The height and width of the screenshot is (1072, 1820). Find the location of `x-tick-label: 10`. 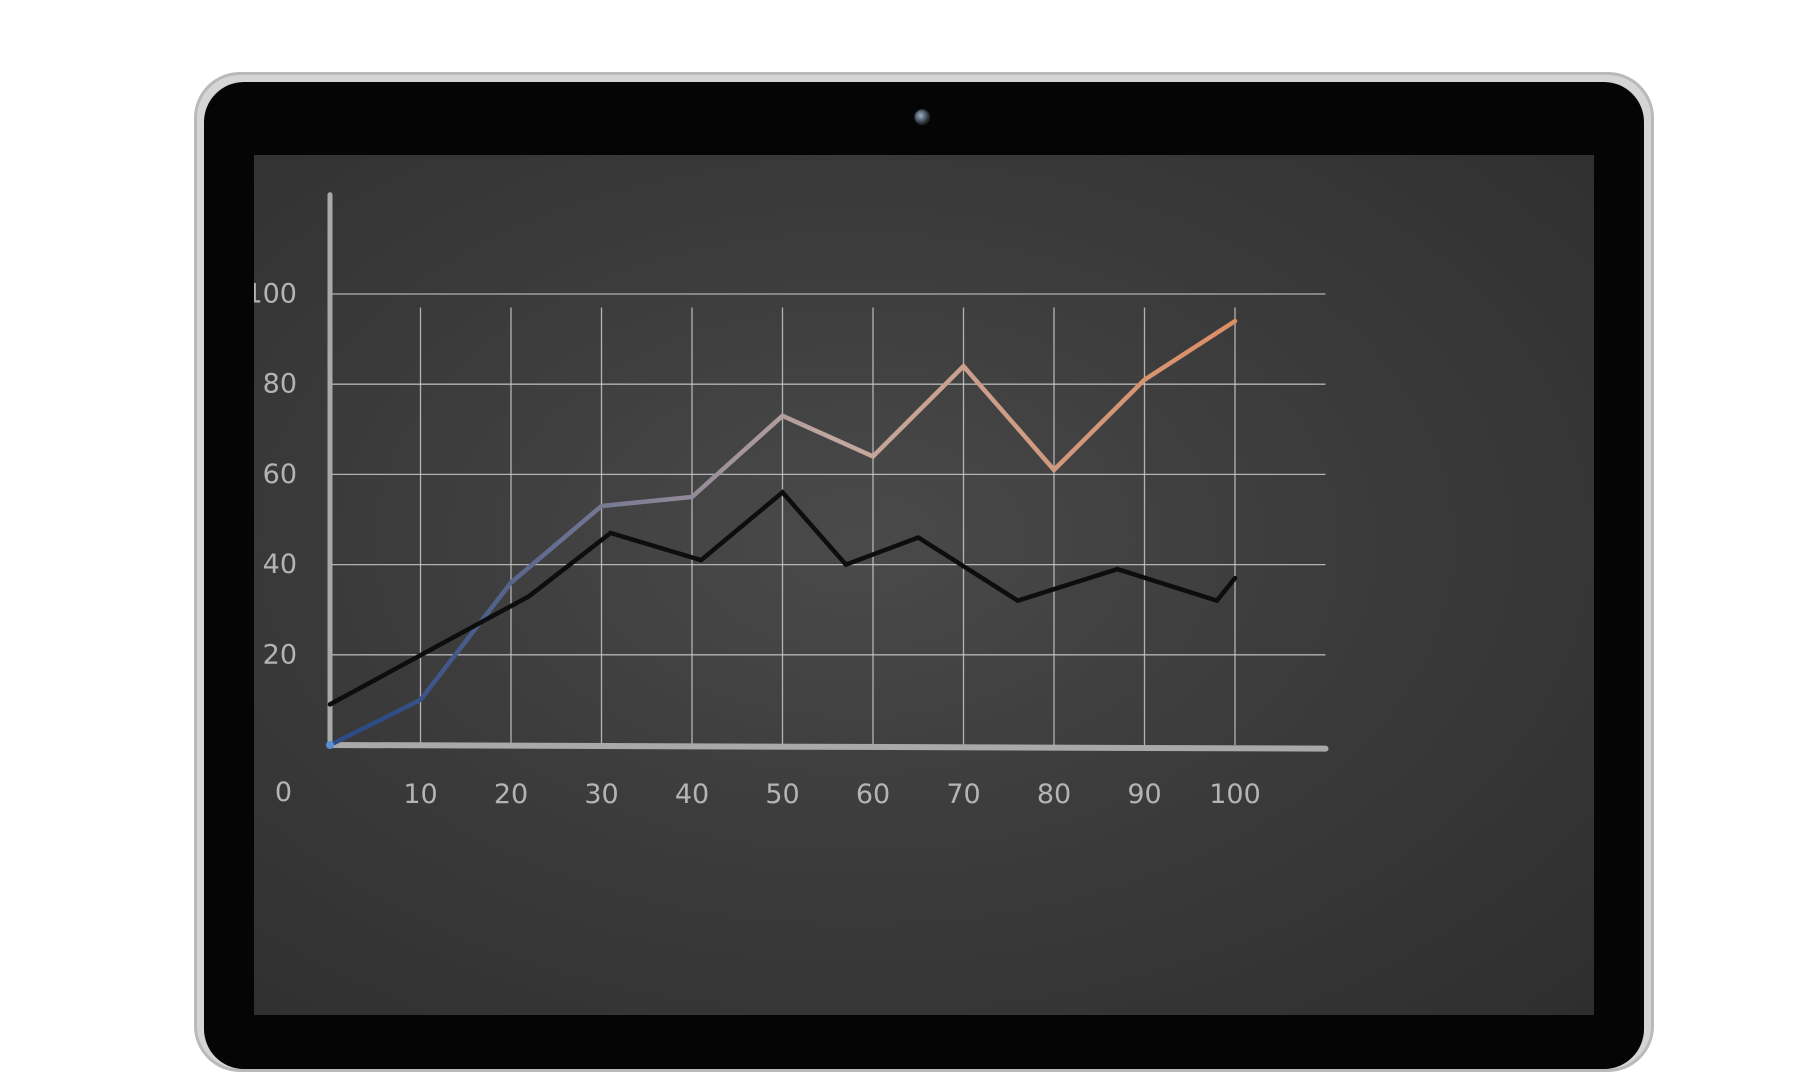

x-tick-label: 10 is located at coordinates (420, 794).